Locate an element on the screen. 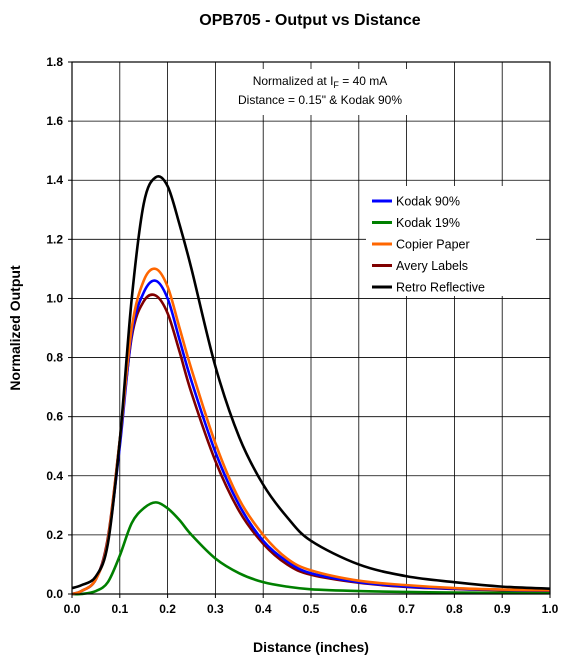 The image size is (564, 658). x-tick-labels: 0.0 0.1 0.2 0.3 0.4 0.5 0.6 0.7 0.8 0.9 1.0 is located at coordinates (311, 605).